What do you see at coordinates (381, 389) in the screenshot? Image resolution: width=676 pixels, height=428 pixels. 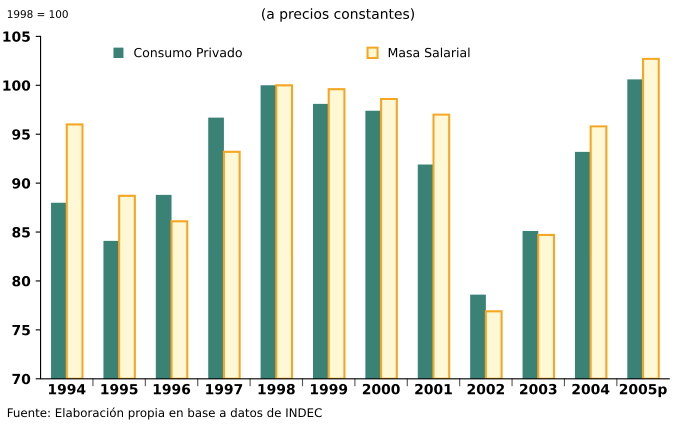 I see `x-tick-label: 2000` at bounding box center [381, 389].